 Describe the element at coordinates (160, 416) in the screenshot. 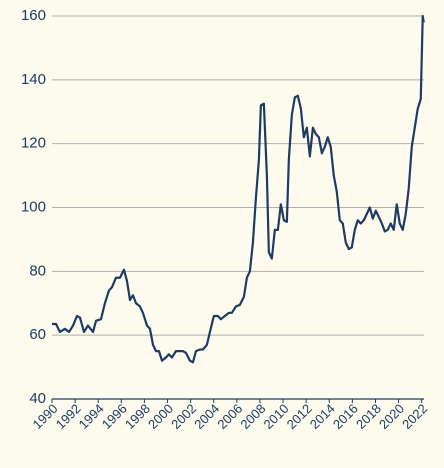

I see `x-tick-label: 2000` at that location.